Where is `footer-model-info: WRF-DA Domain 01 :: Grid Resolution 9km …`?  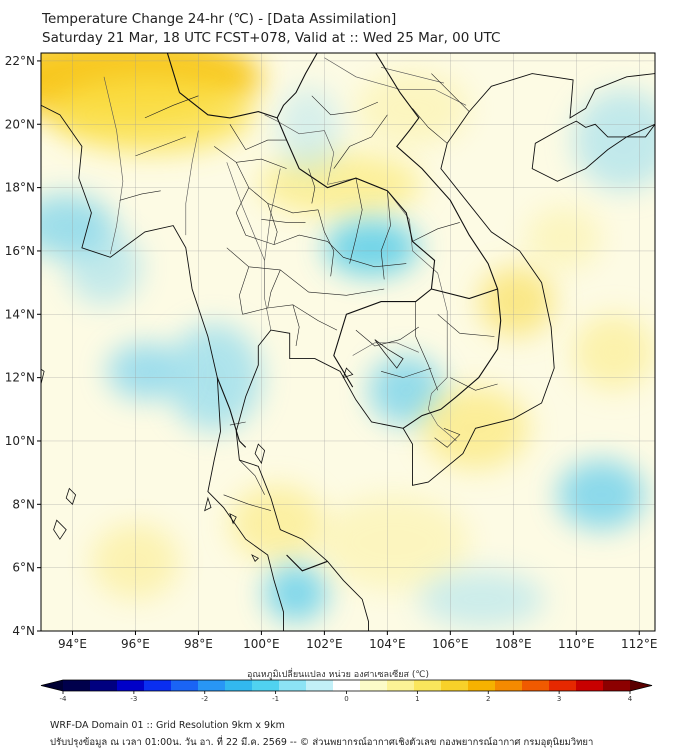
footer-model-info: WRF-DA Domain 01 :: Grid Resolution 9km … is located at coordinates (167, 725).